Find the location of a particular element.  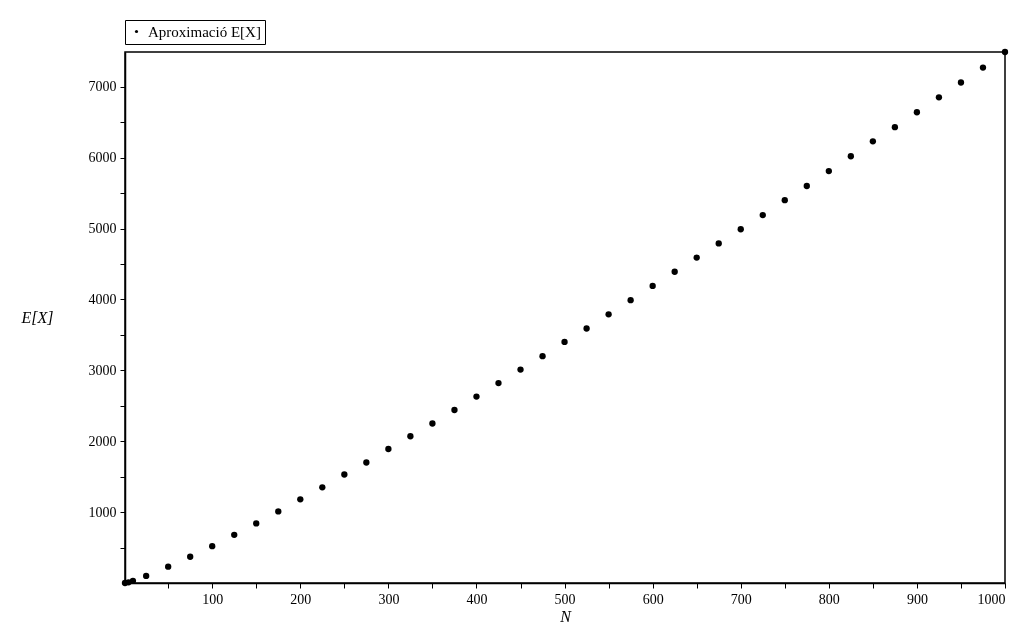

x-tick-label: 200 is located at coordinates (301, 599).